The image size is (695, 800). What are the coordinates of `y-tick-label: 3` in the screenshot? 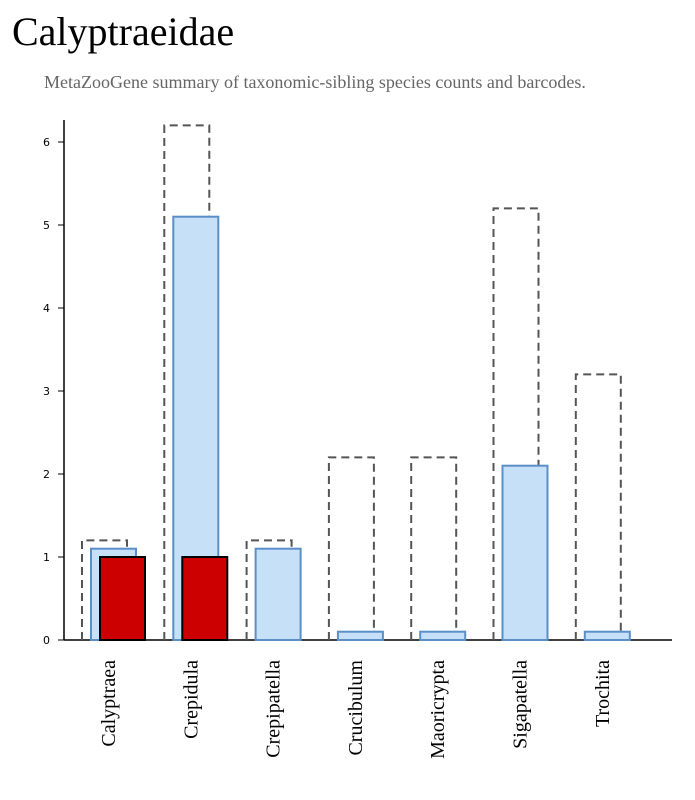 It's located at (46, 391).